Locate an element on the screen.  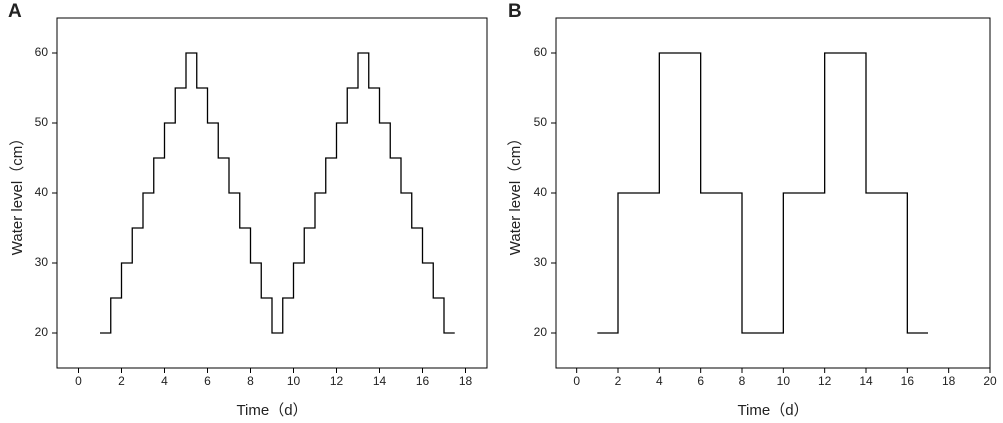
panel-label: A is located at coordinates (15, 11).